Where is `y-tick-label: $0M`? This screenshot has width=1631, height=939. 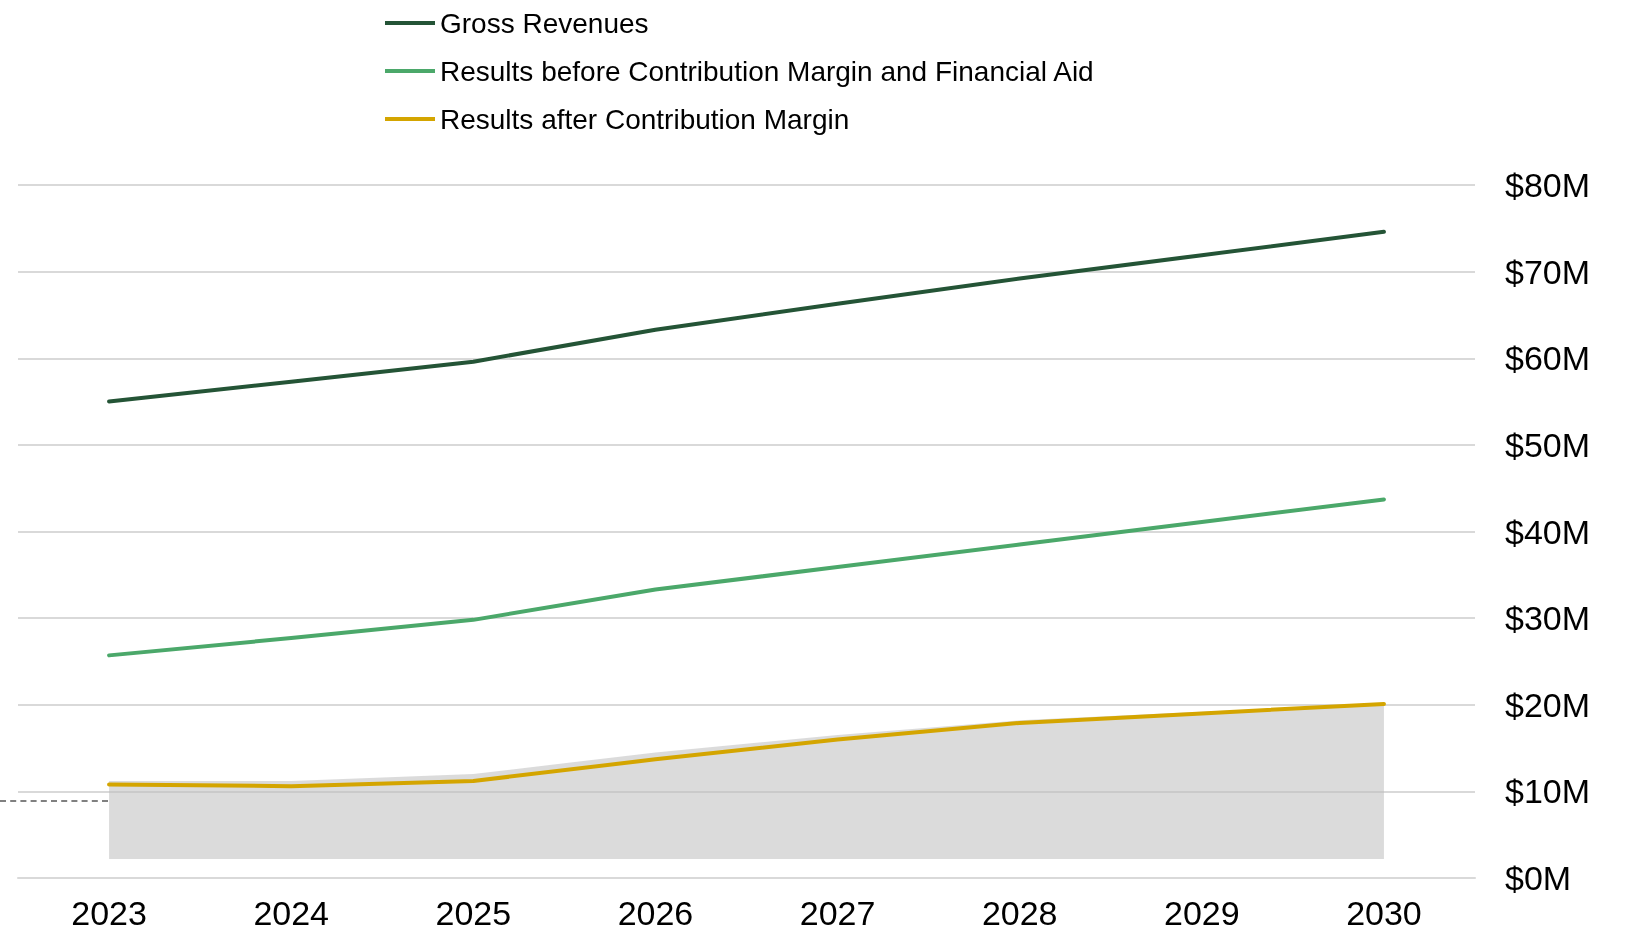
y-tick-label: $0M is located at coordinates (1538, 878).